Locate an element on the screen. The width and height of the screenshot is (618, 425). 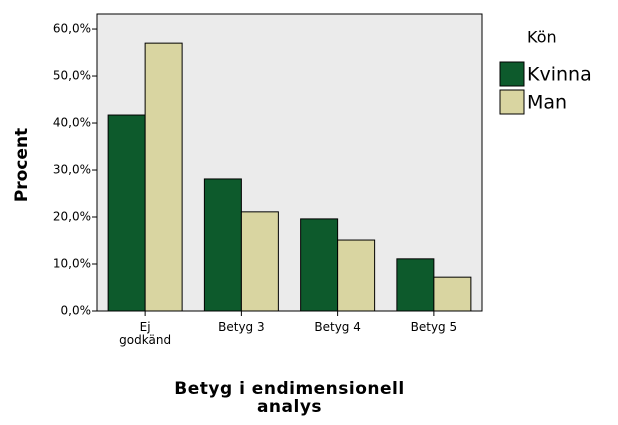
y-tick-label: 0,0% is located at coordinates (76, 311).